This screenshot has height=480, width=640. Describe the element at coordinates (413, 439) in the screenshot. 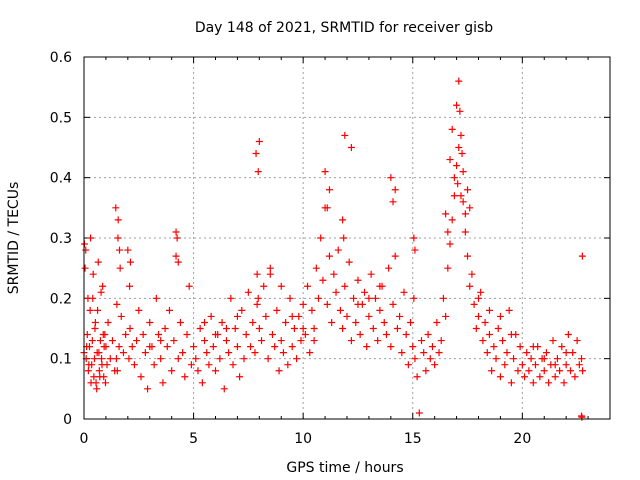

I see `x-tick-label: 15` at that location.